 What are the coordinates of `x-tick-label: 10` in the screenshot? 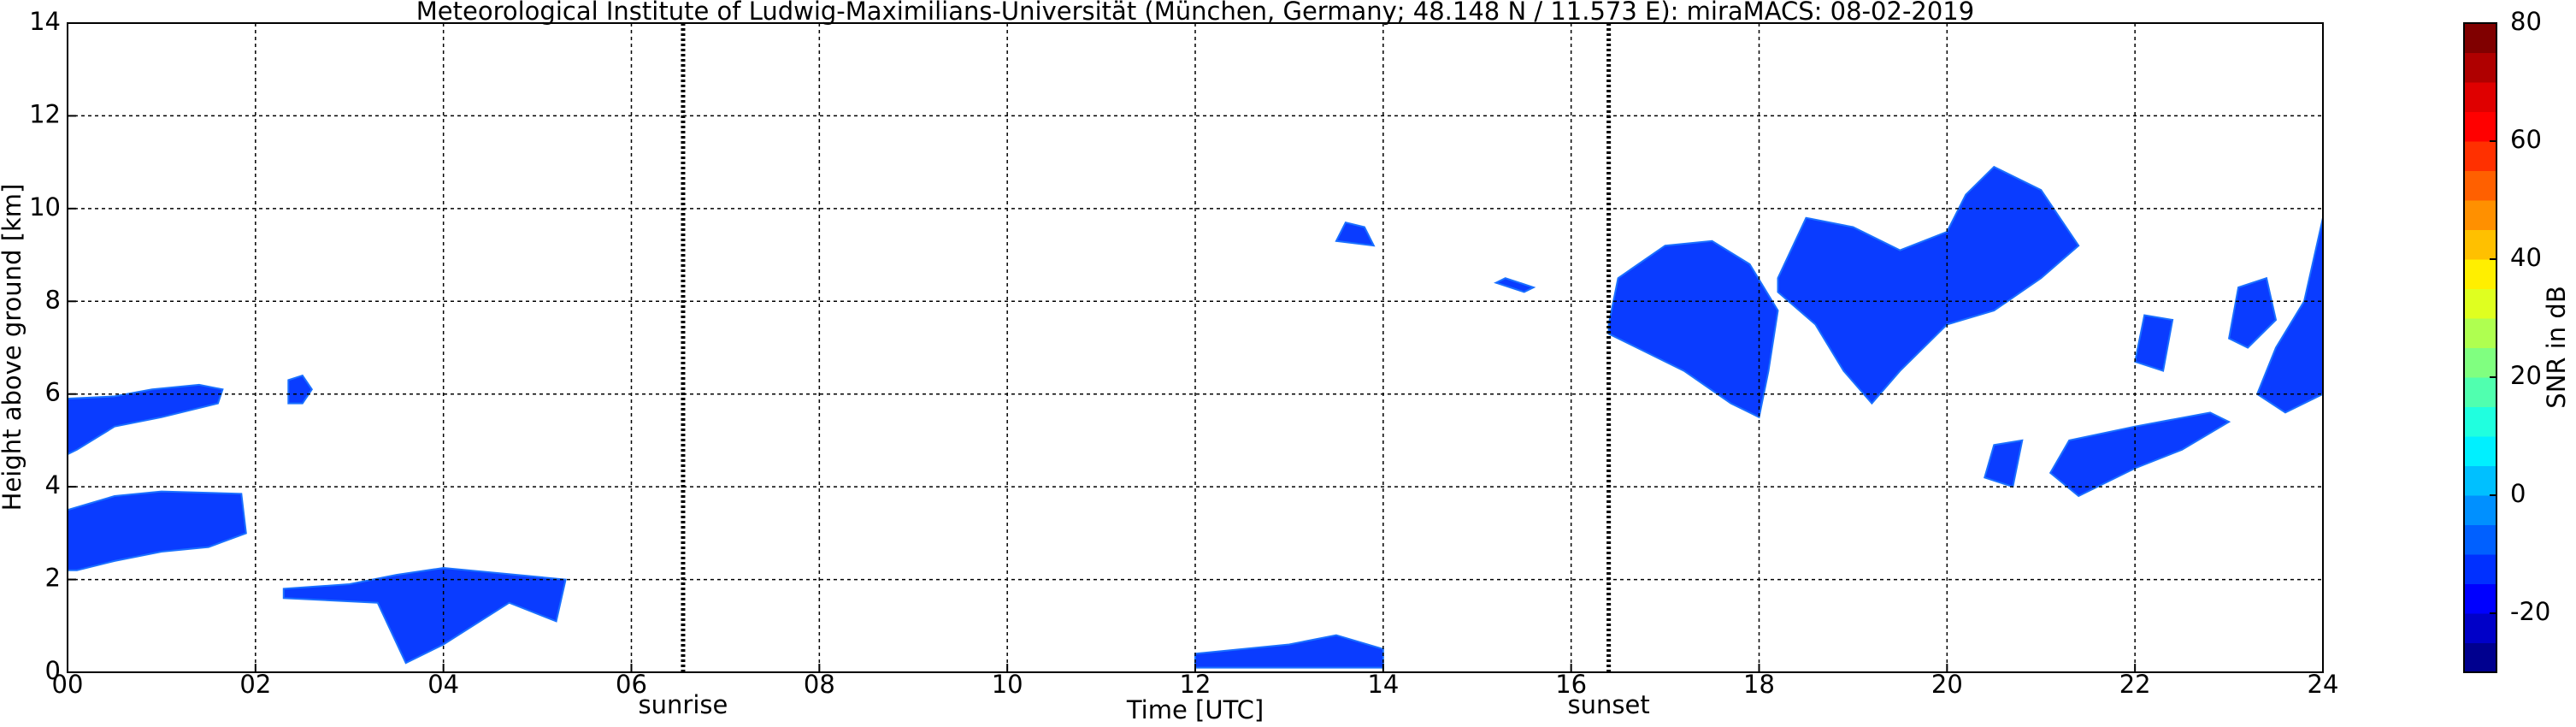 It's located at (1008, 684).